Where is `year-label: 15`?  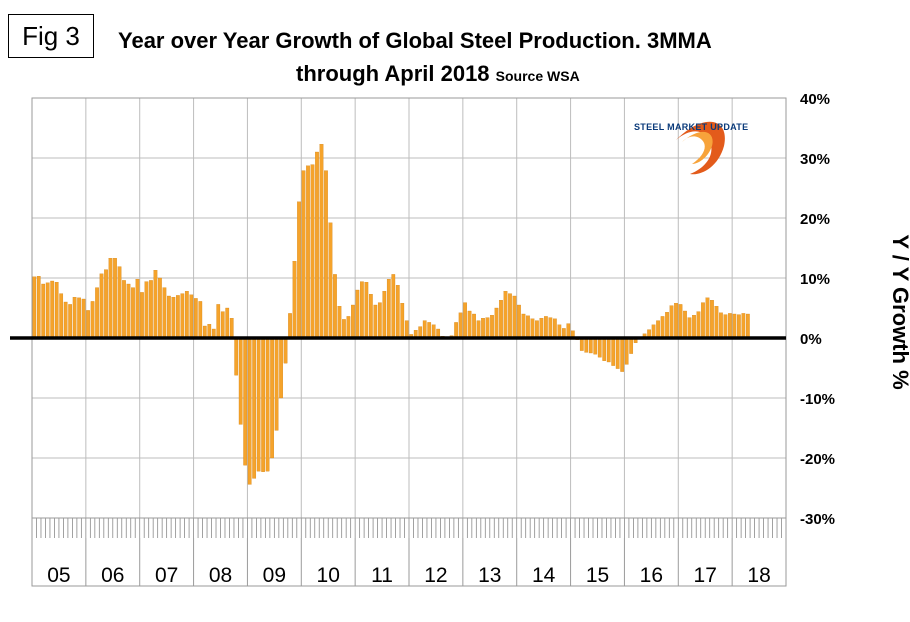 year-label: 15 is located at coordinates (597, 575).